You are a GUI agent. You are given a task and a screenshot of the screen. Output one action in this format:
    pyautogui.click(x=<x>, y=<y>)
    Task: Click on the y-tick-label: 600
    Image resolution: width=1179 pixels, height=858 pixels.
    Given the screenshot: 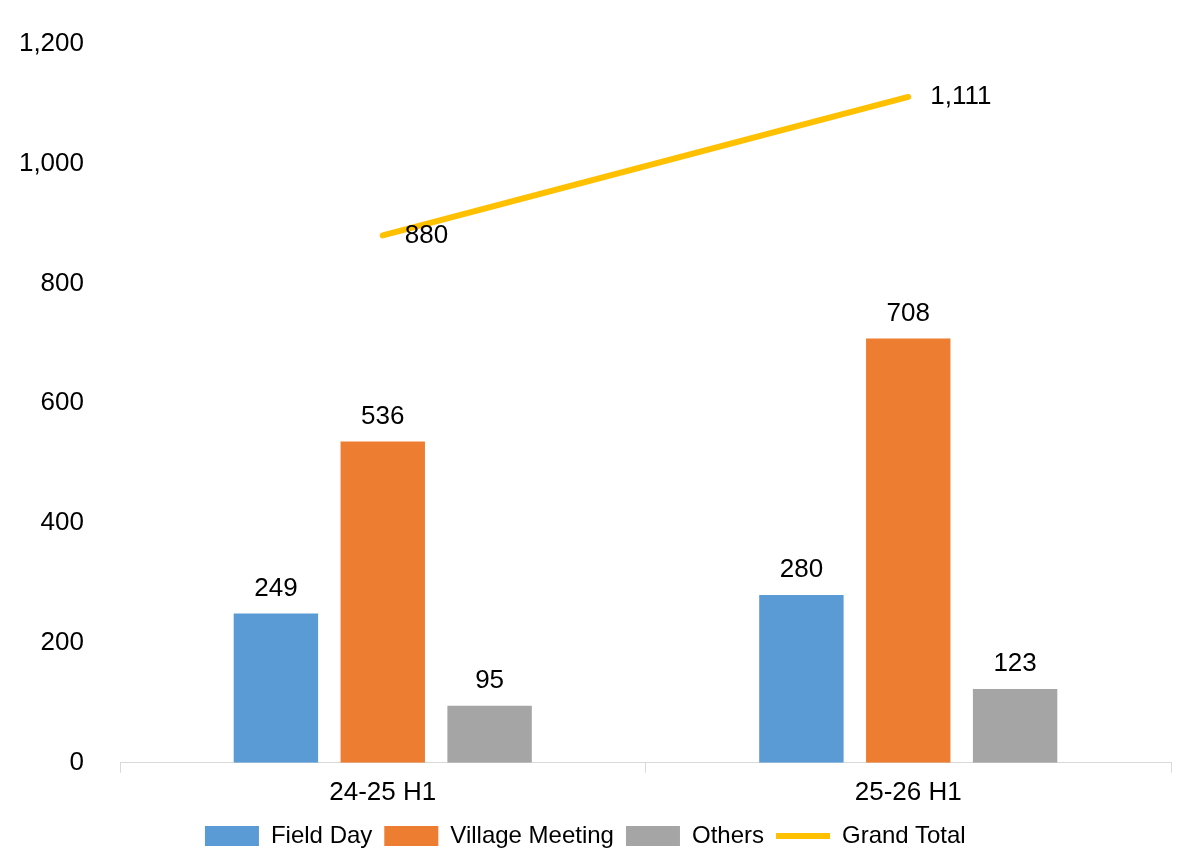 What is the action you would take?
    pyautogui.click(x=62, y=401)
    